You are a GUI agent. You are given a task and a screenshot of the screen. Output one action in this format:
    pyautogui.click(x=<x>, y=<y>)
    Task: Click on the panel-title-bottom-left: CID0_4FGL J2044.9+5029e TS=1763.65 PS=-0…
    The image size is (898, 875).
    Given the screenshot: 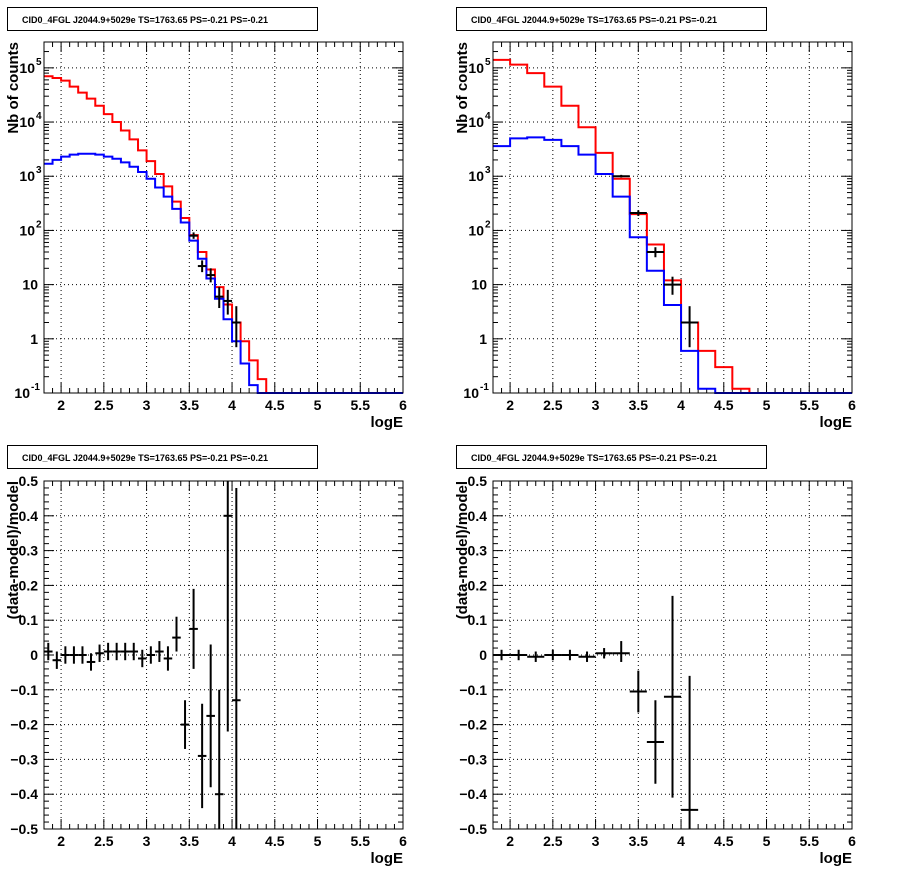 What is the action you would take?
    pyautogui.click(x=162, y=457)
    